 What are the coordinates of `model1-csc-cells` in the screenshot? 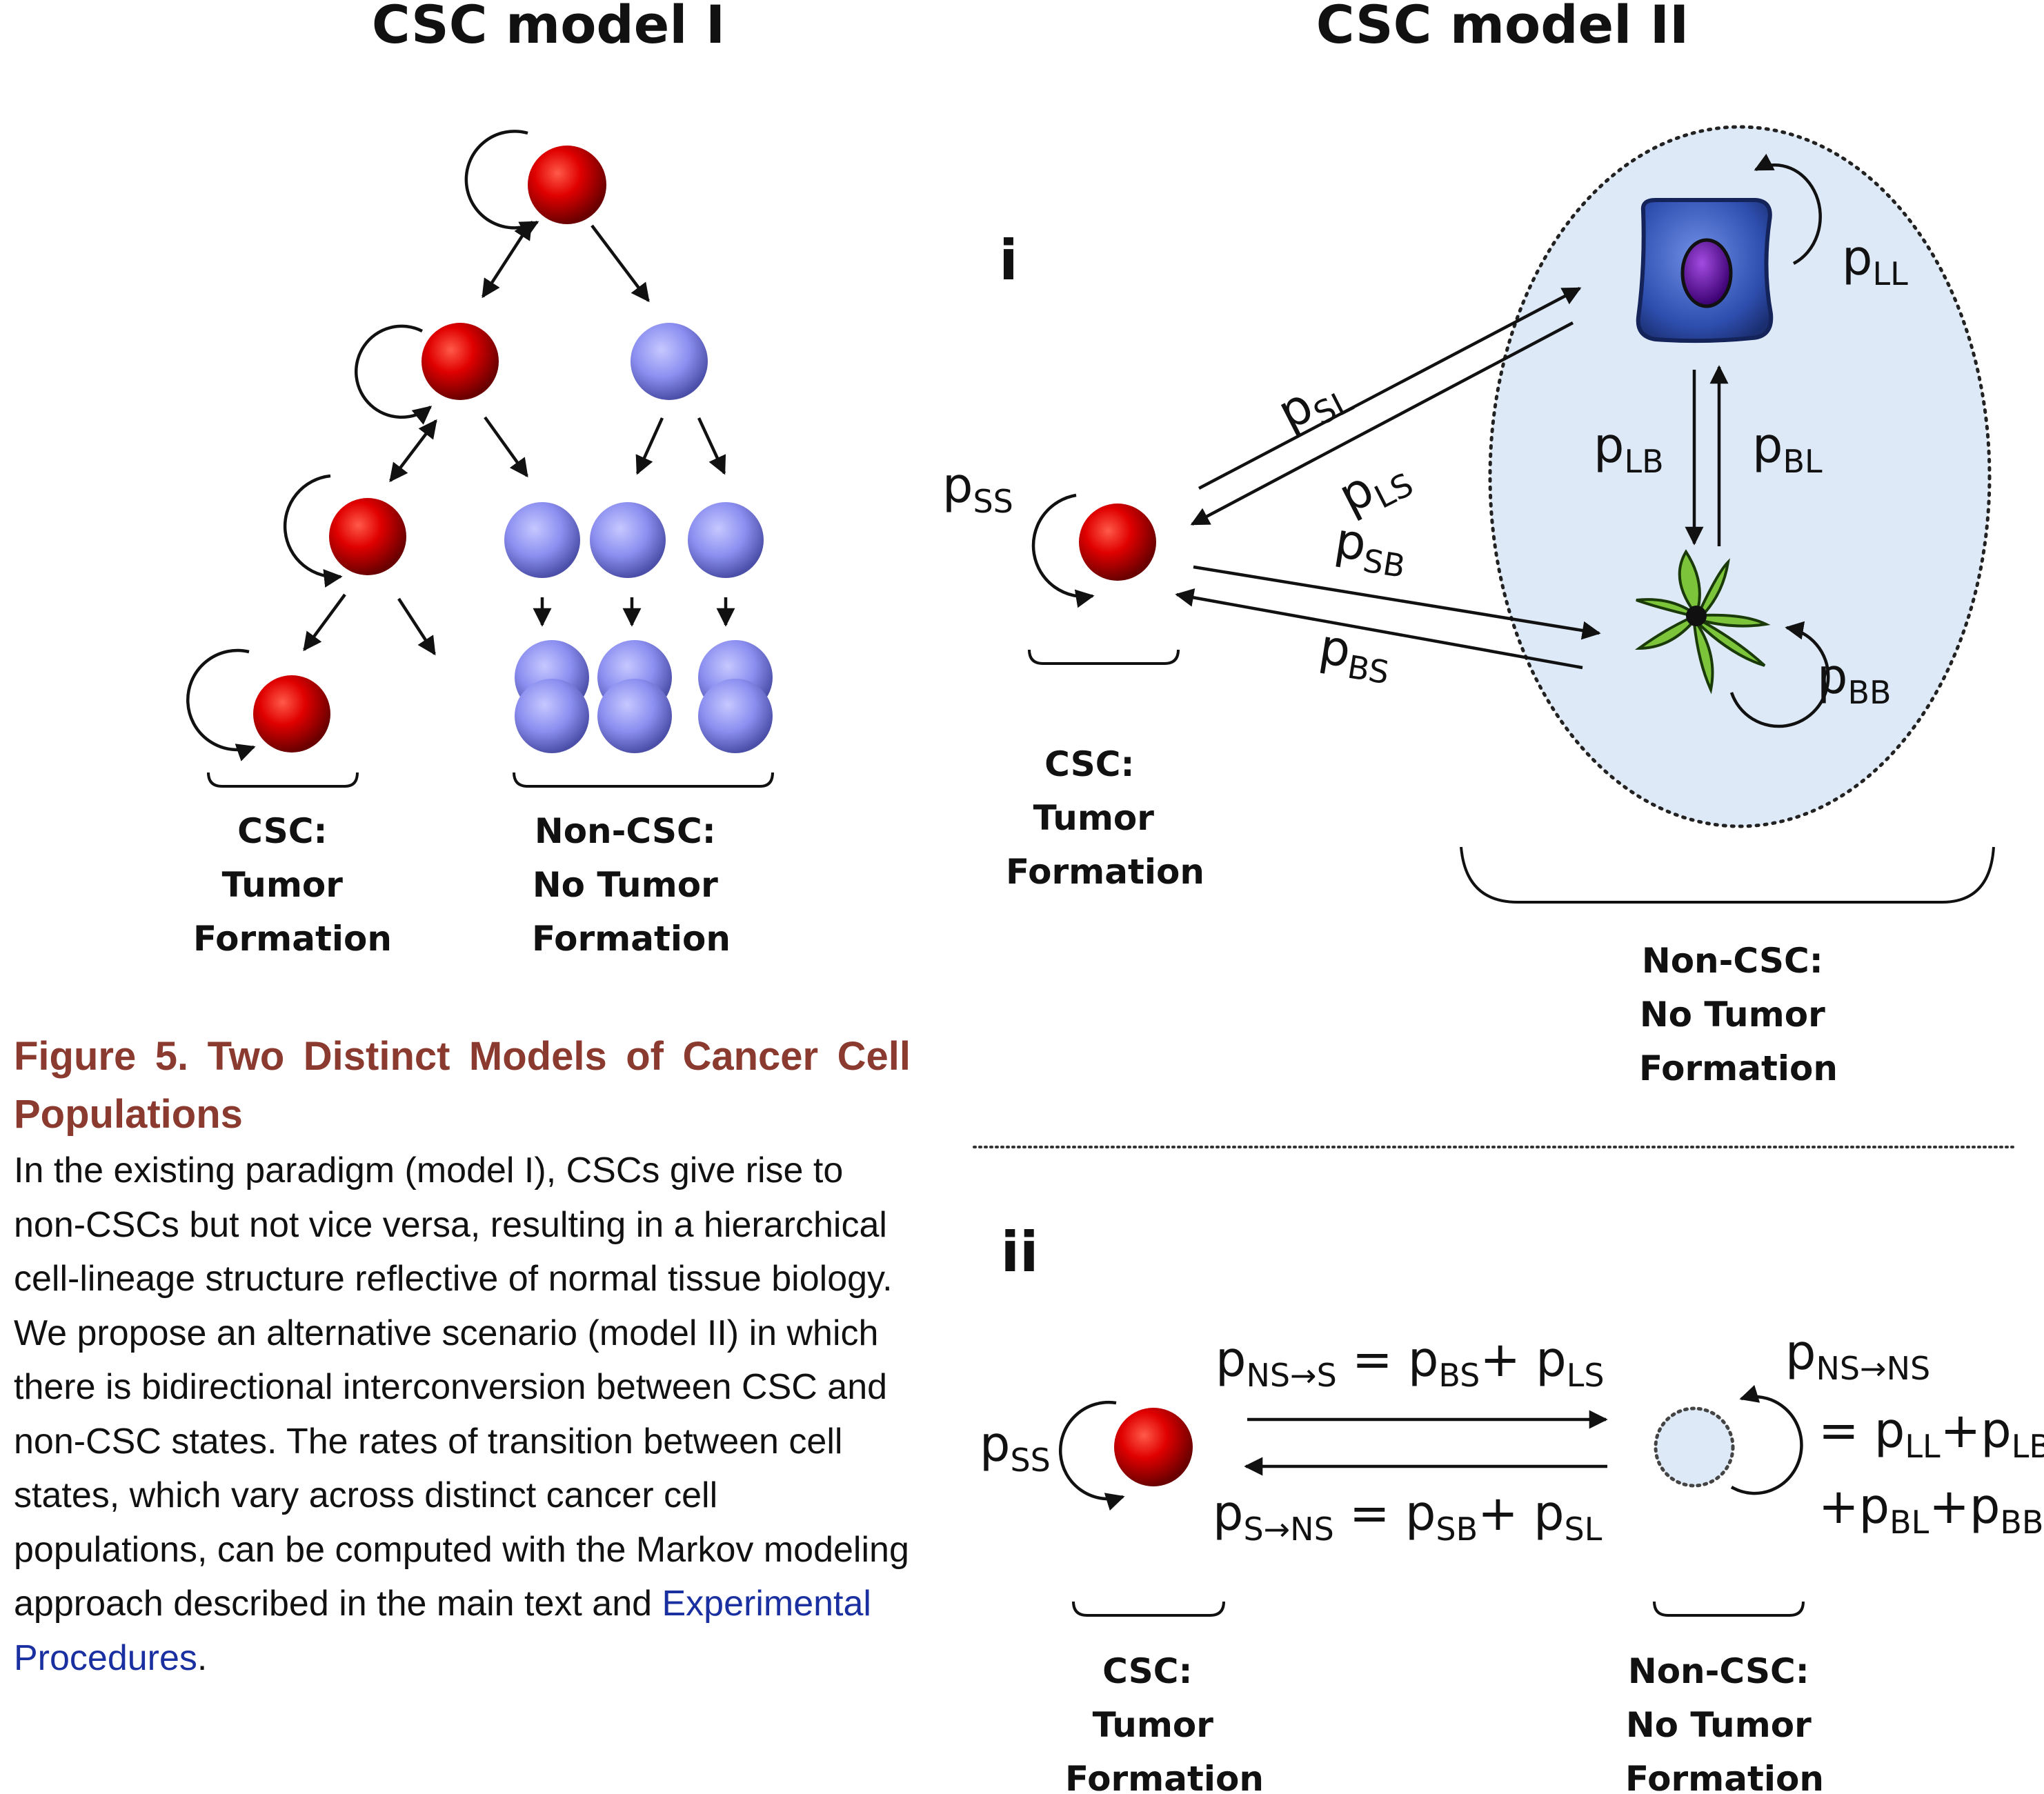 It's located at (429, 449).